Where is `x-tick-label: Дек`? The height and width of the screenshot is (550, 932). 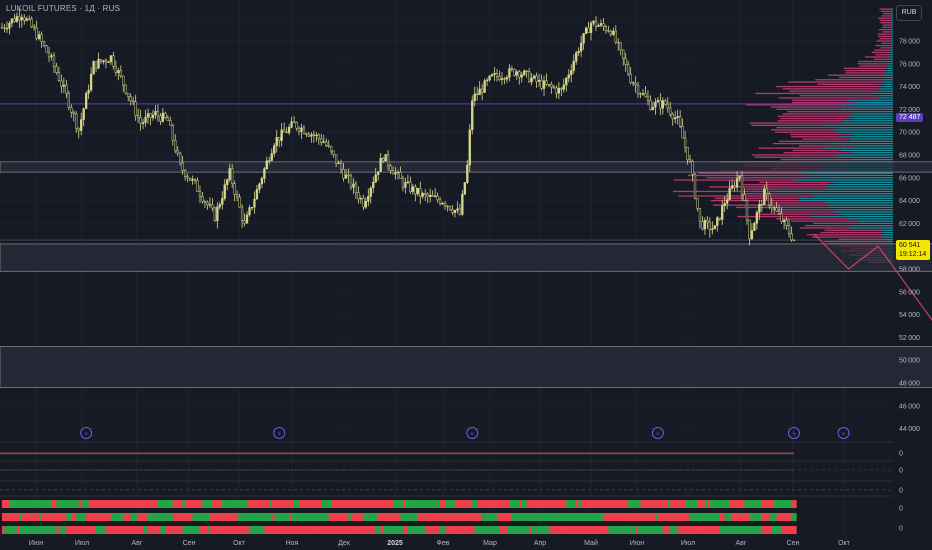
x-tick-label: Дек is located at coordinates (344, 543).